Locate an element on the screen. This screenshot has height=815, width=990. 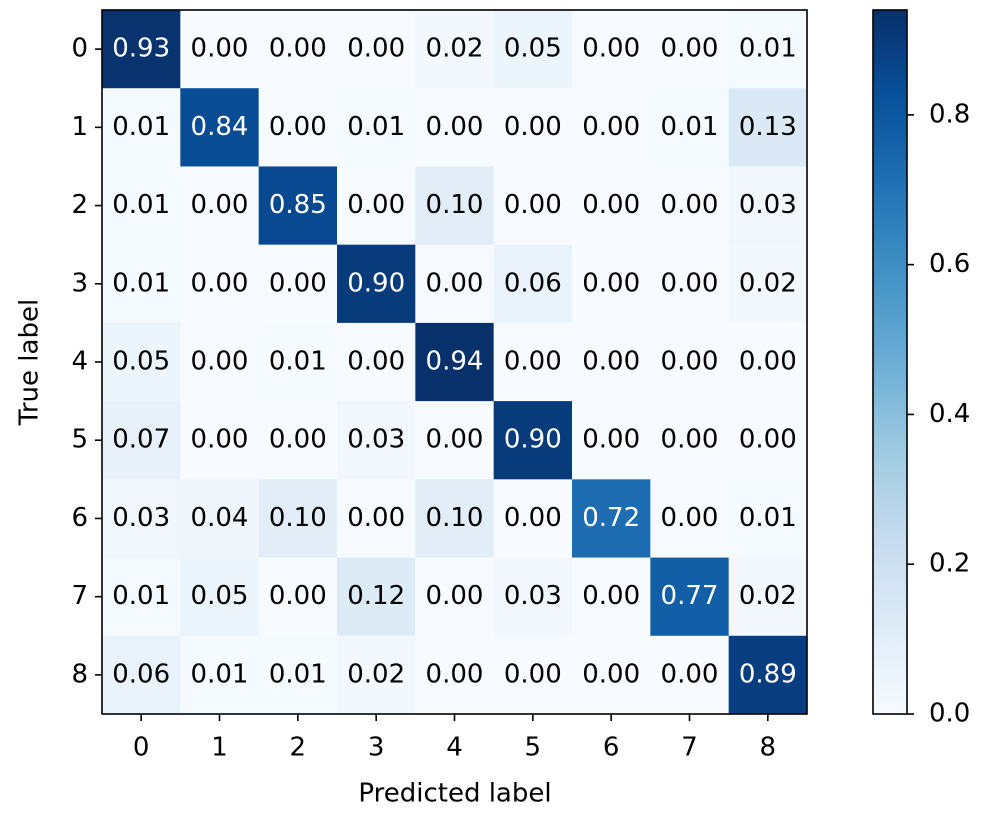
x-tick-label: 2 is located at coordinates (298, 748).